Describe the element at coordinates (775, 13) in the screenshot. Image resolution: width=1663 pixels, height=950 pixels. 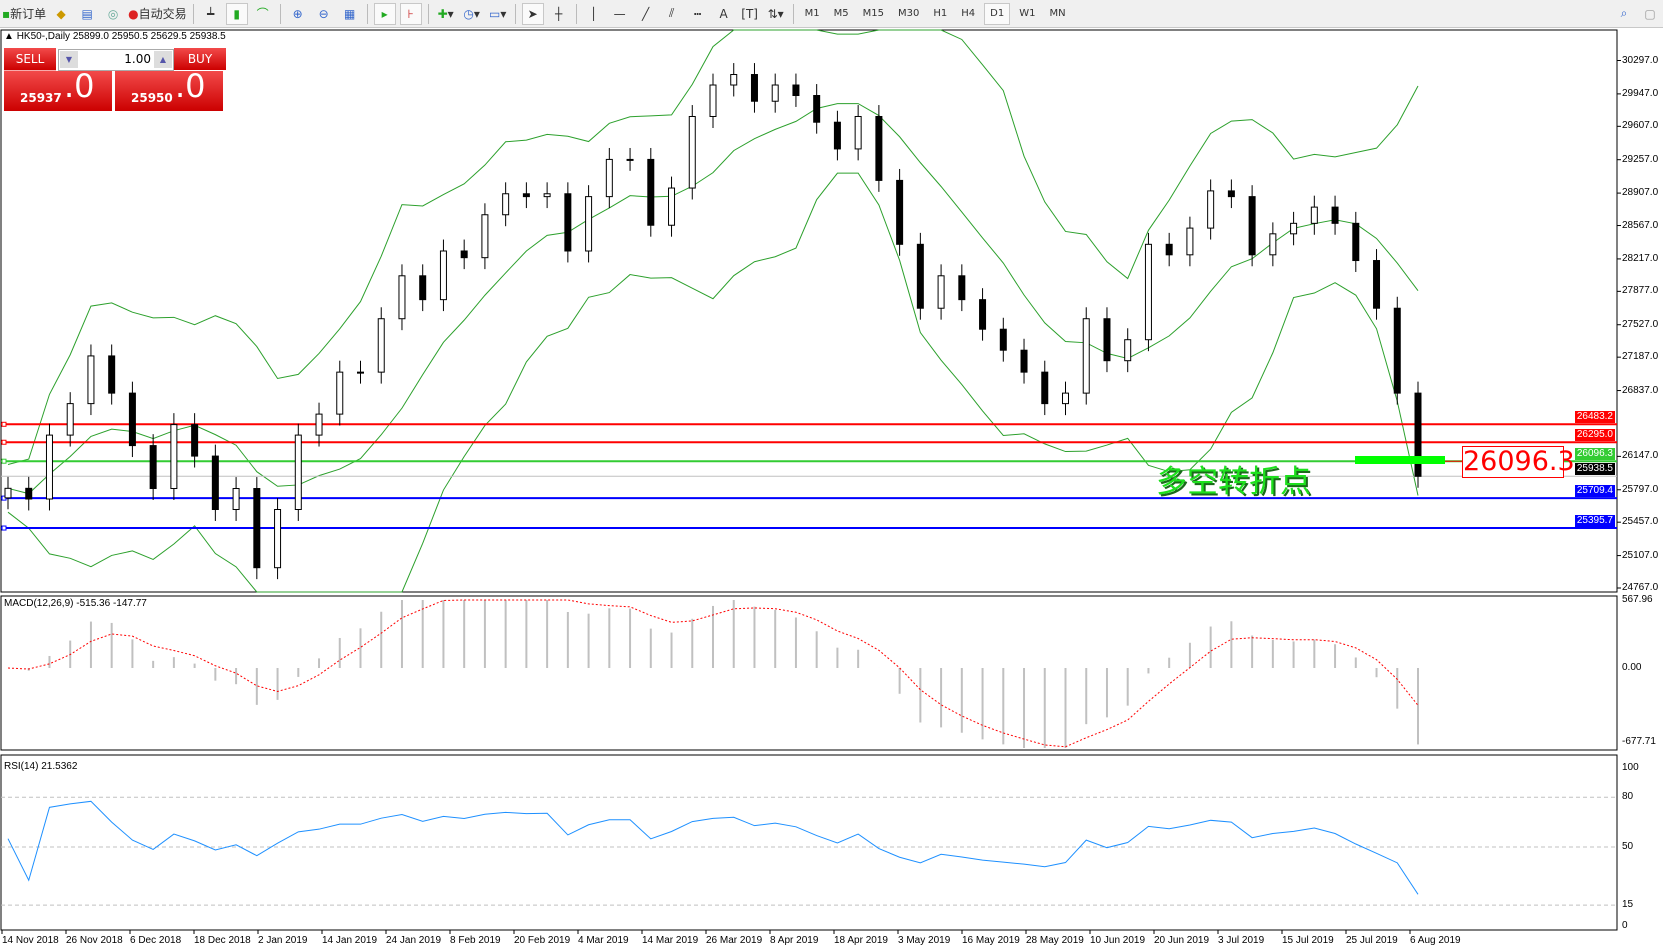
I see `arrows-button: ⇅ ▾` at that location.